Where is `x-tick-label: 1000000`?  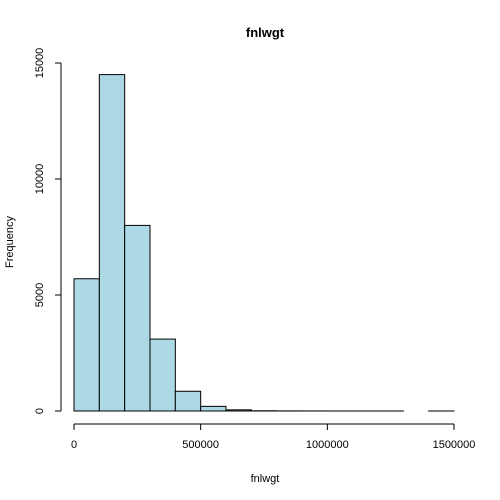 x-tick-label: 1000000 is located at coordinates (327, 445).